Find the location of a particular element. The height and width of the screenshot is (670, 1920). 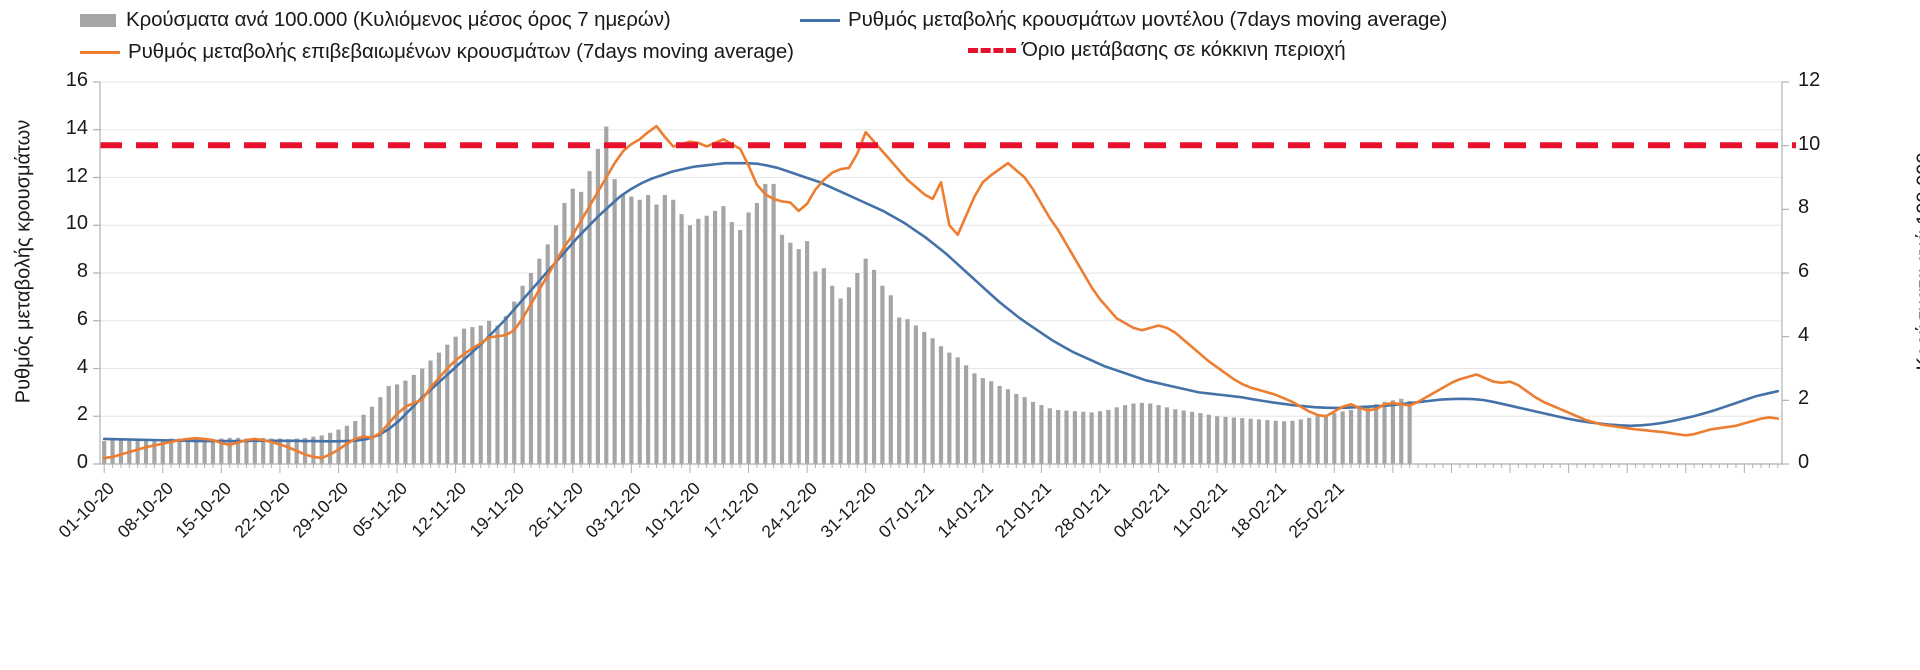

y-axis-left-tick-label: 8 is located at coordinates (82, 271).